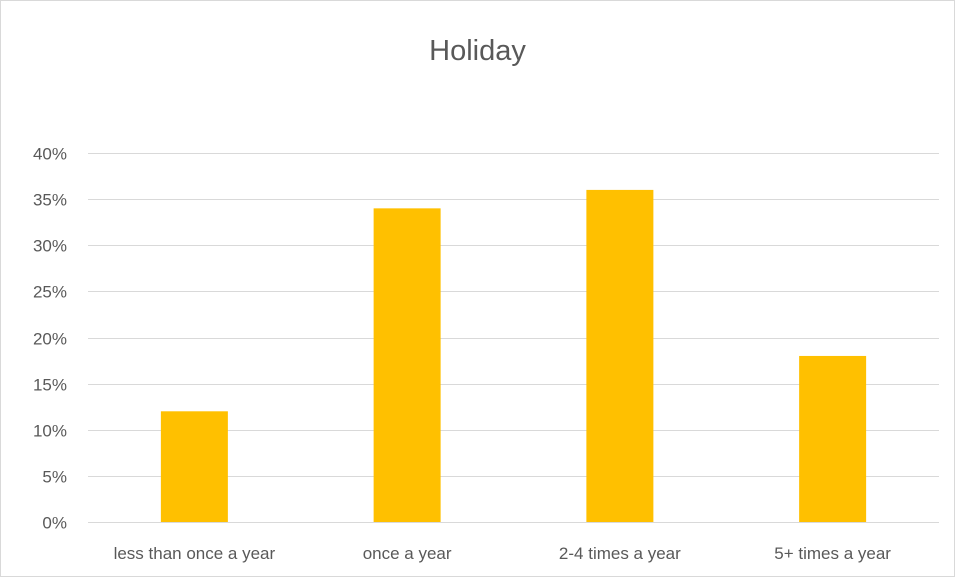  Describe the element at coordinates (50, 339) in the screenshot. I see `y-tick-label: 20%` at that location.